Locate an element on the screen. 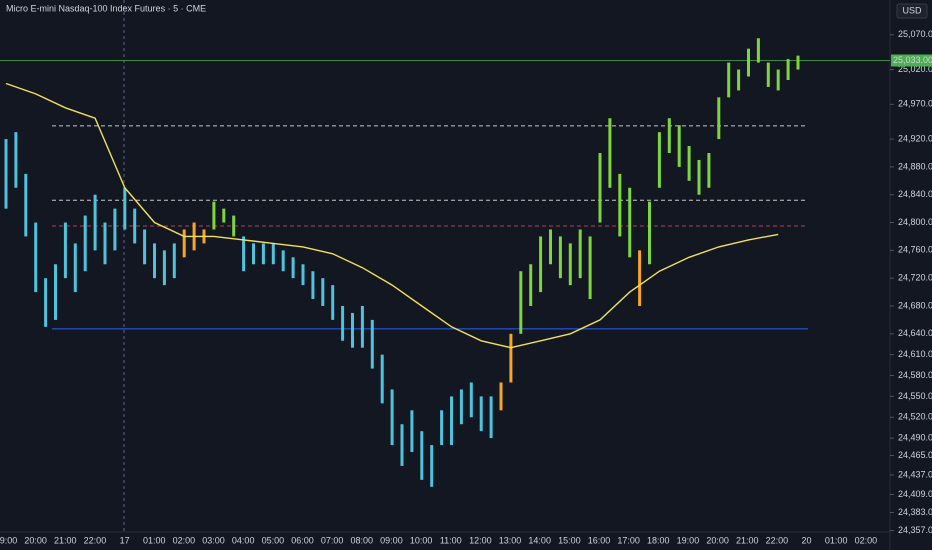 The width and height of the screenshot is (932, 550). currency-button is located at coordinates (912, 11).